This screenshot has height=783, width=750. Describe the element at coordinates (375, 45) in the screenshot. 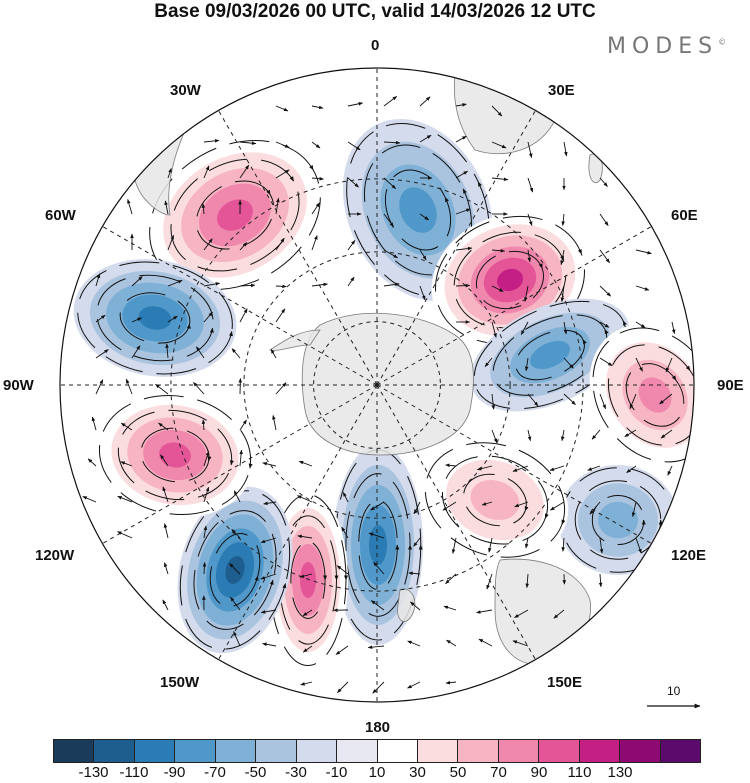

I see `lon-label-0: 0` at that location.